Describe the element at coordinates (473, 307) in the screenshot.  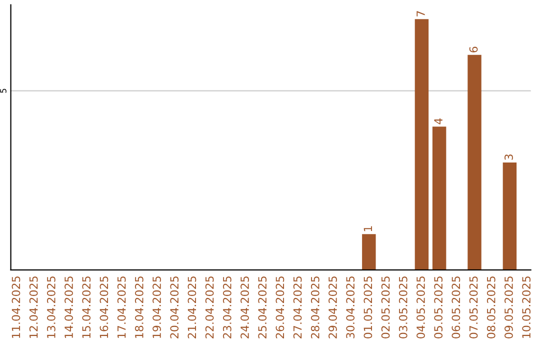
I see `x-tick-label: 07.05.2025` at that location.